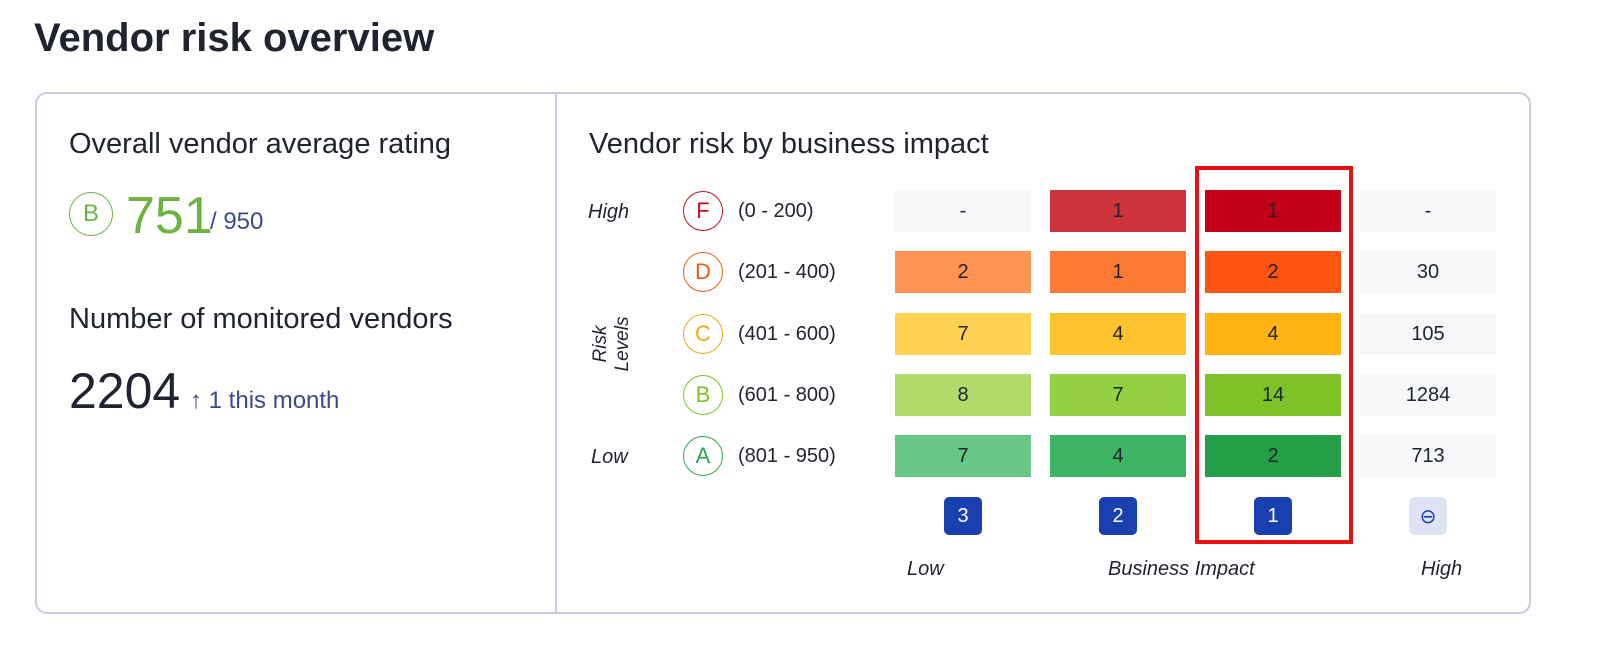  Describe the element at coordinates (787, 395) in the screenshot. I see `risk-range-label: (601 - 800)` at that location.